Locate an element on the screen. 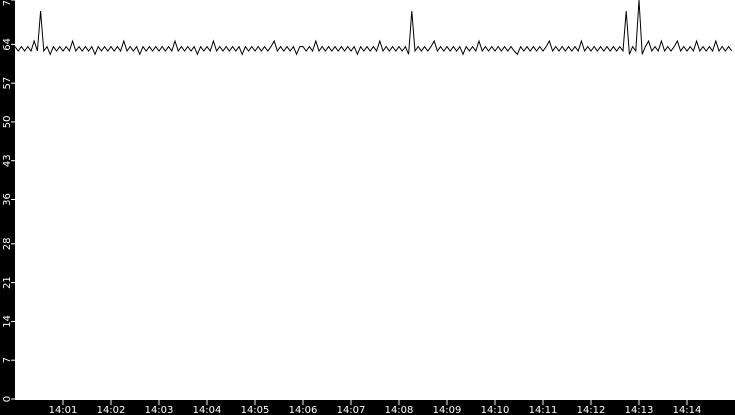 The width and height of the screenshot is (735, 415). x-tick-label: 14:04 is located at coordinates (207, 410).